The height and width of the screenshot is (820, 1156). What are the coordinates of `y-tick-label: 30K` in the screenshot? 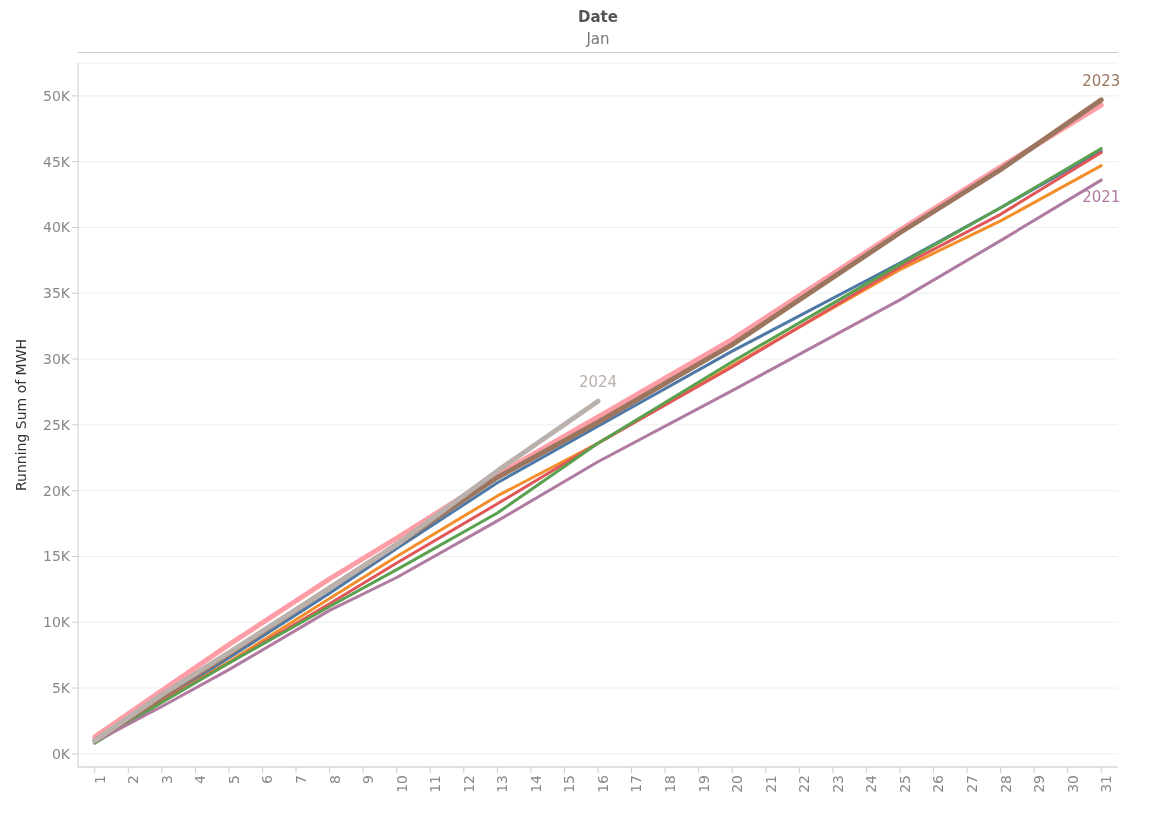 It's located at (57, 359).